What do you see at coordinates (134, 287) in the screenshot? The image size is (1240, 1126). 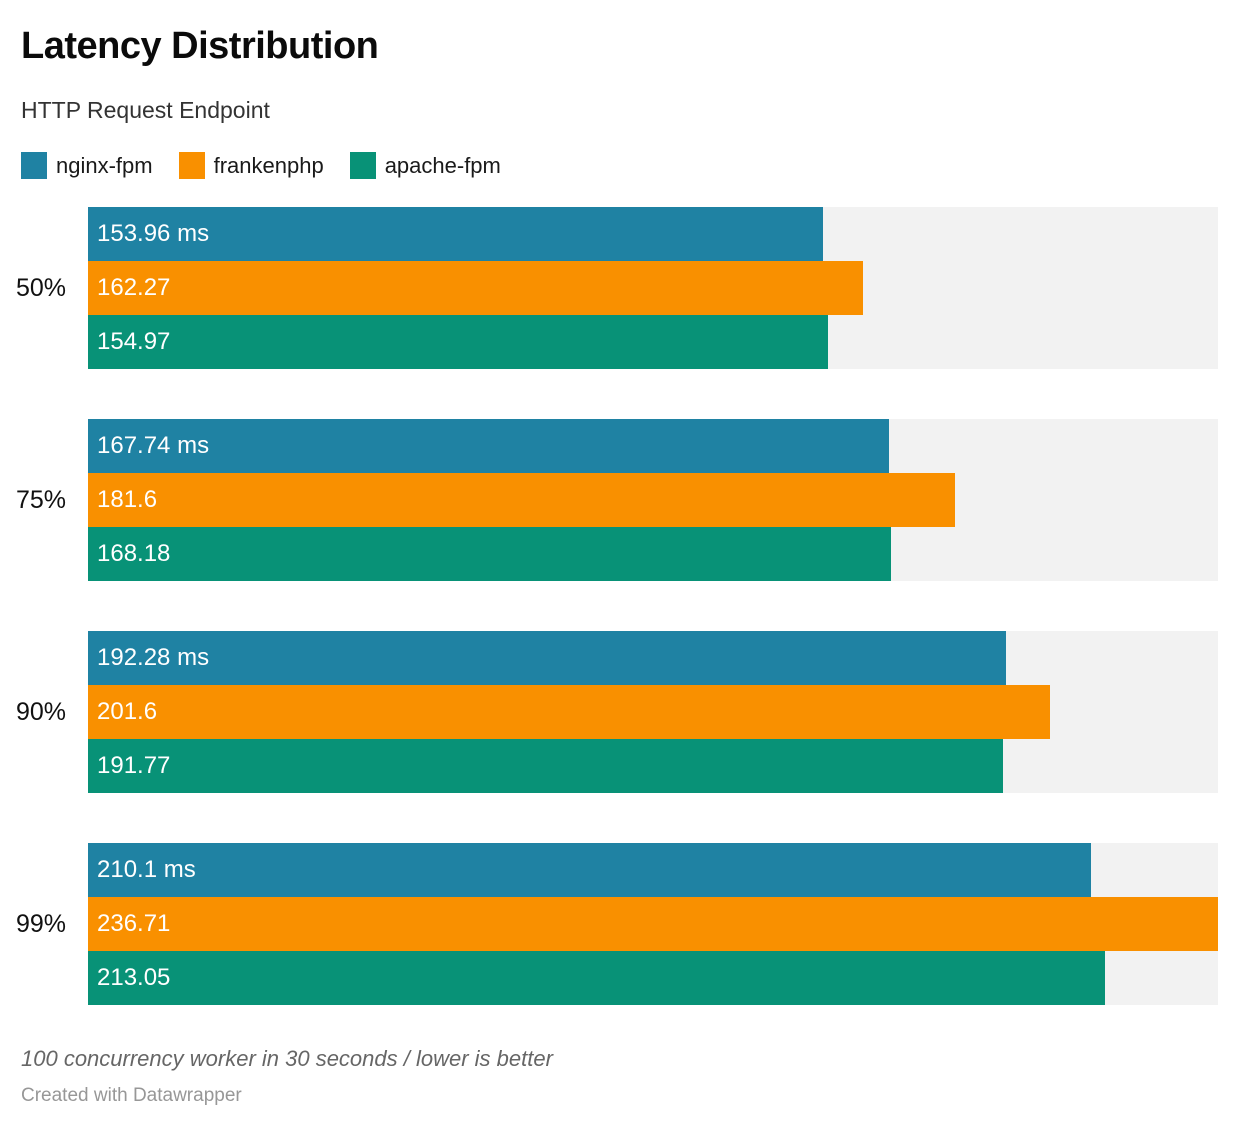 I see `bar-value-label: 162.27` at bounding box center [134, 287].